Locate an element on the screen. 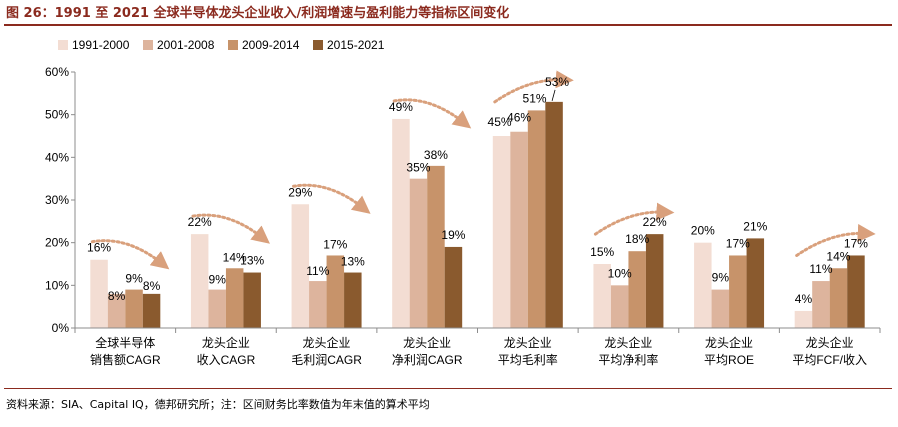 The width and height of the screenshot is (898, 427). y-tick-label: 20% is located at coordinates (57, 243).